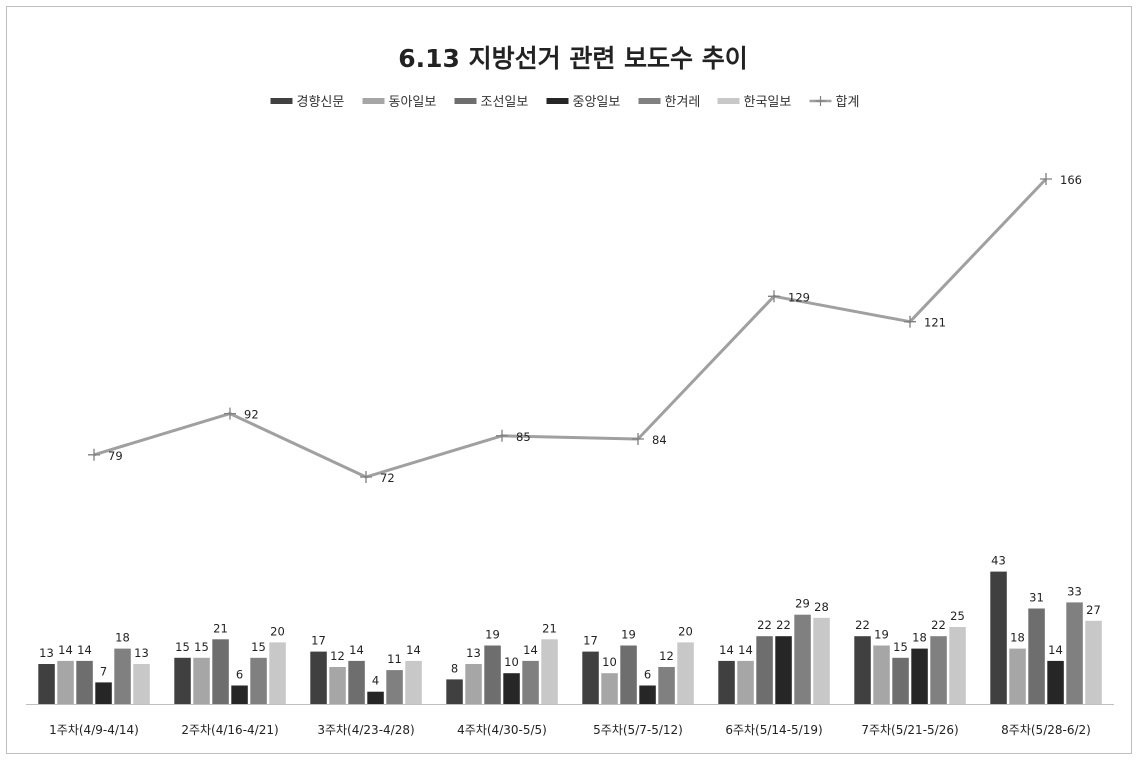 The image size is (1140, 761). What do you see at coordinates (1036, 598) in the screenshot?
I see `bar-data-label: 31` at bounding box center [1036, 598].